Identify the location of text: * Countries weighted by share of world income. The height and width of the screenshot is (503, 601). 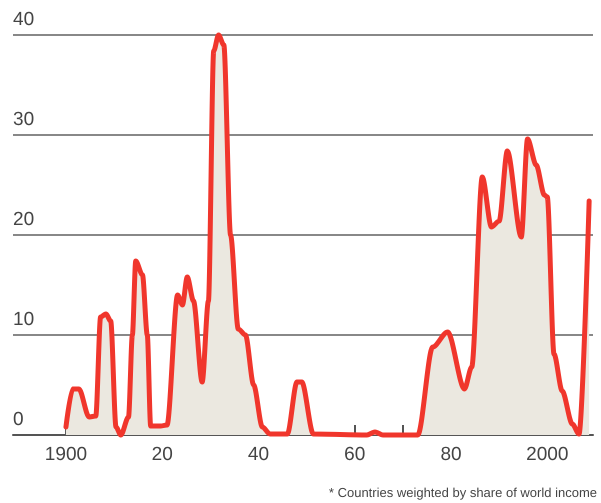
(463, 492).